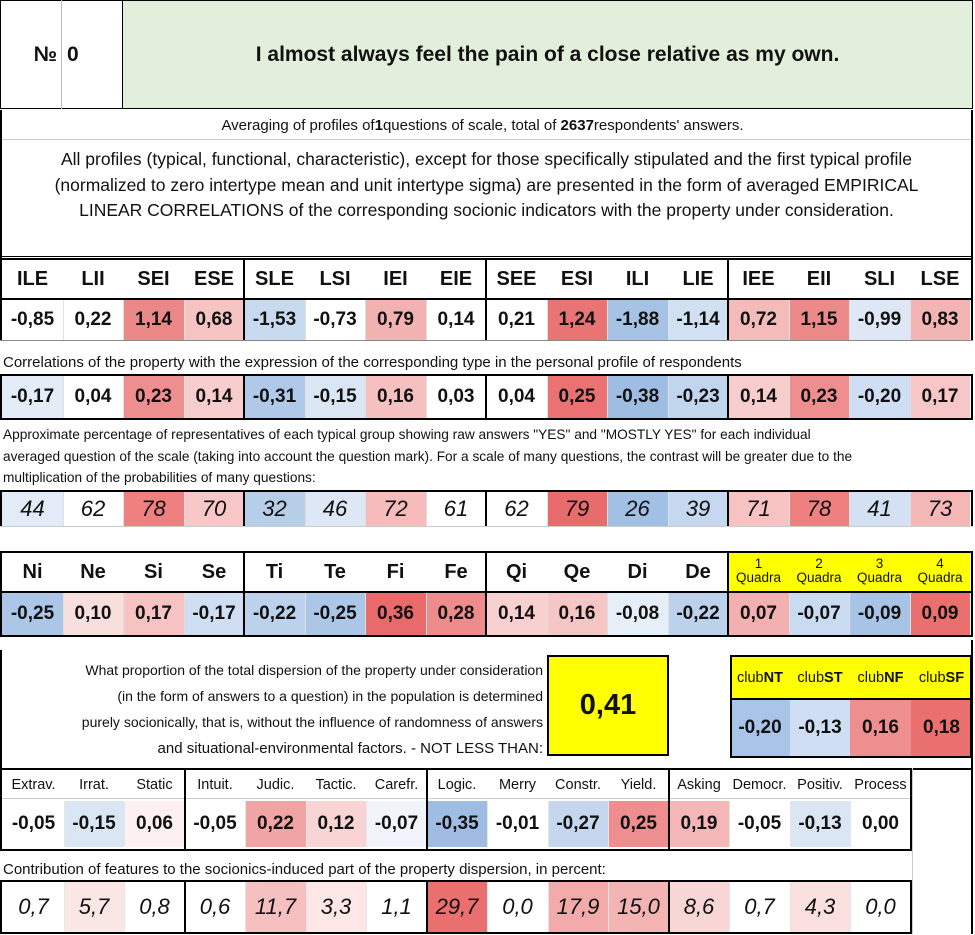  I want to click on club-header: club NT, so click(760, 677).